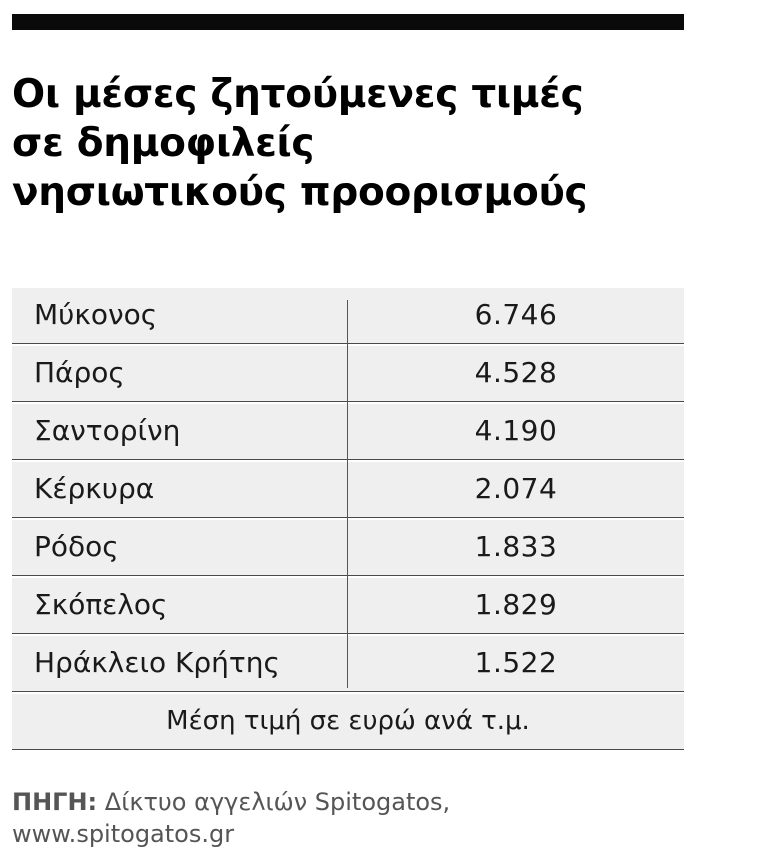  I want to click on destination-name: Μύκονος, so click(96, 314).